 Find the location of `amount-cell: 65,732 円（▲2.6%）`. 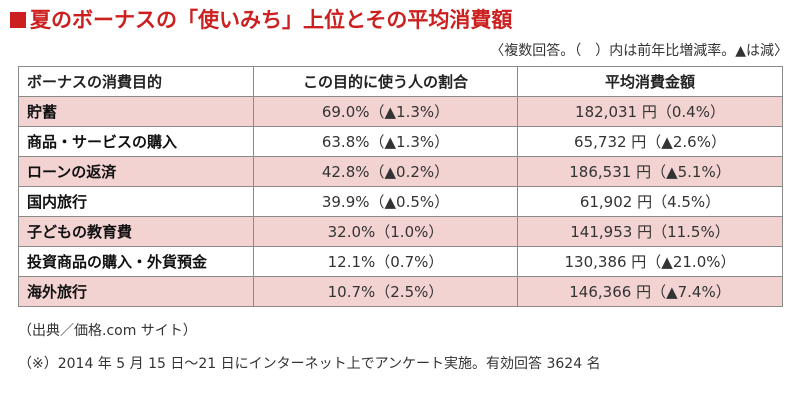

amount-cell: 65,732 円（▲2.6%） is located at coordinates (650, 141).